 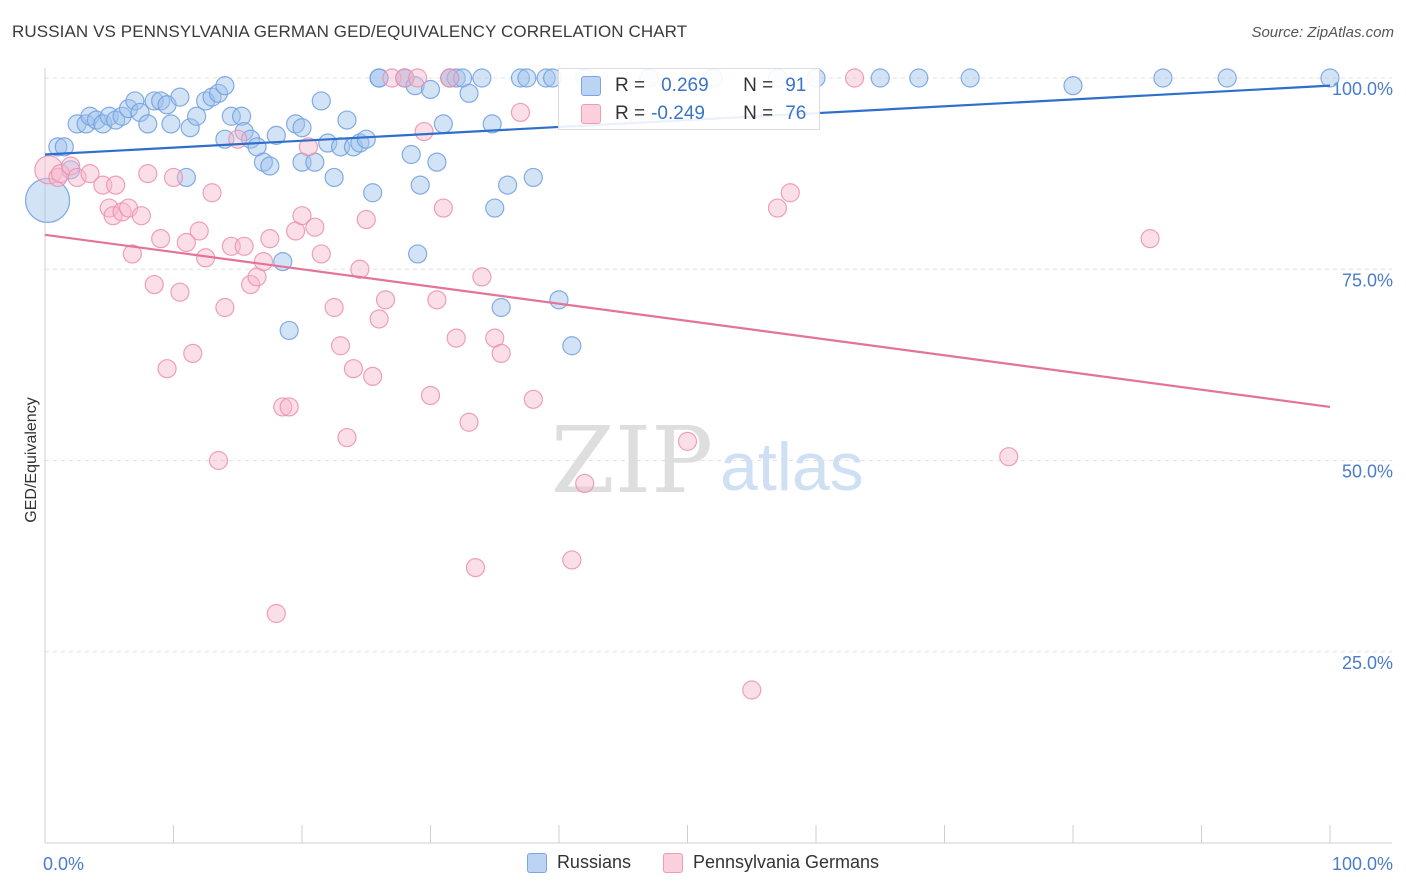 What do you see at coordinates (578, 862) in the screenshot?
I see `legend-item-russians: Russians` at bounding box center [578, 862].